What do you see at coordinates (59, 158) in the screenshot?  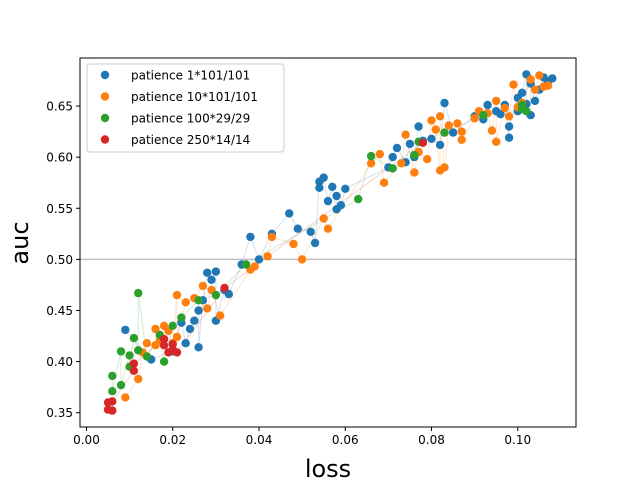 I see `y-tick-label-5: 0.60` at bounding box center [59, 158].